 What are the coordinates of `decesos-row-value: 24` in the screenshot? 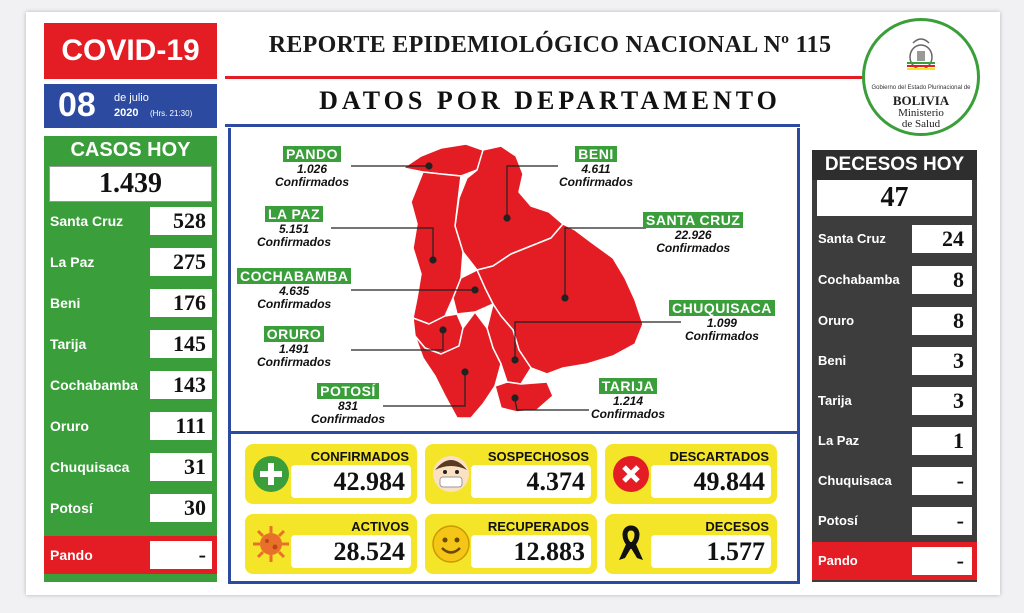 It's located at (942, 239).